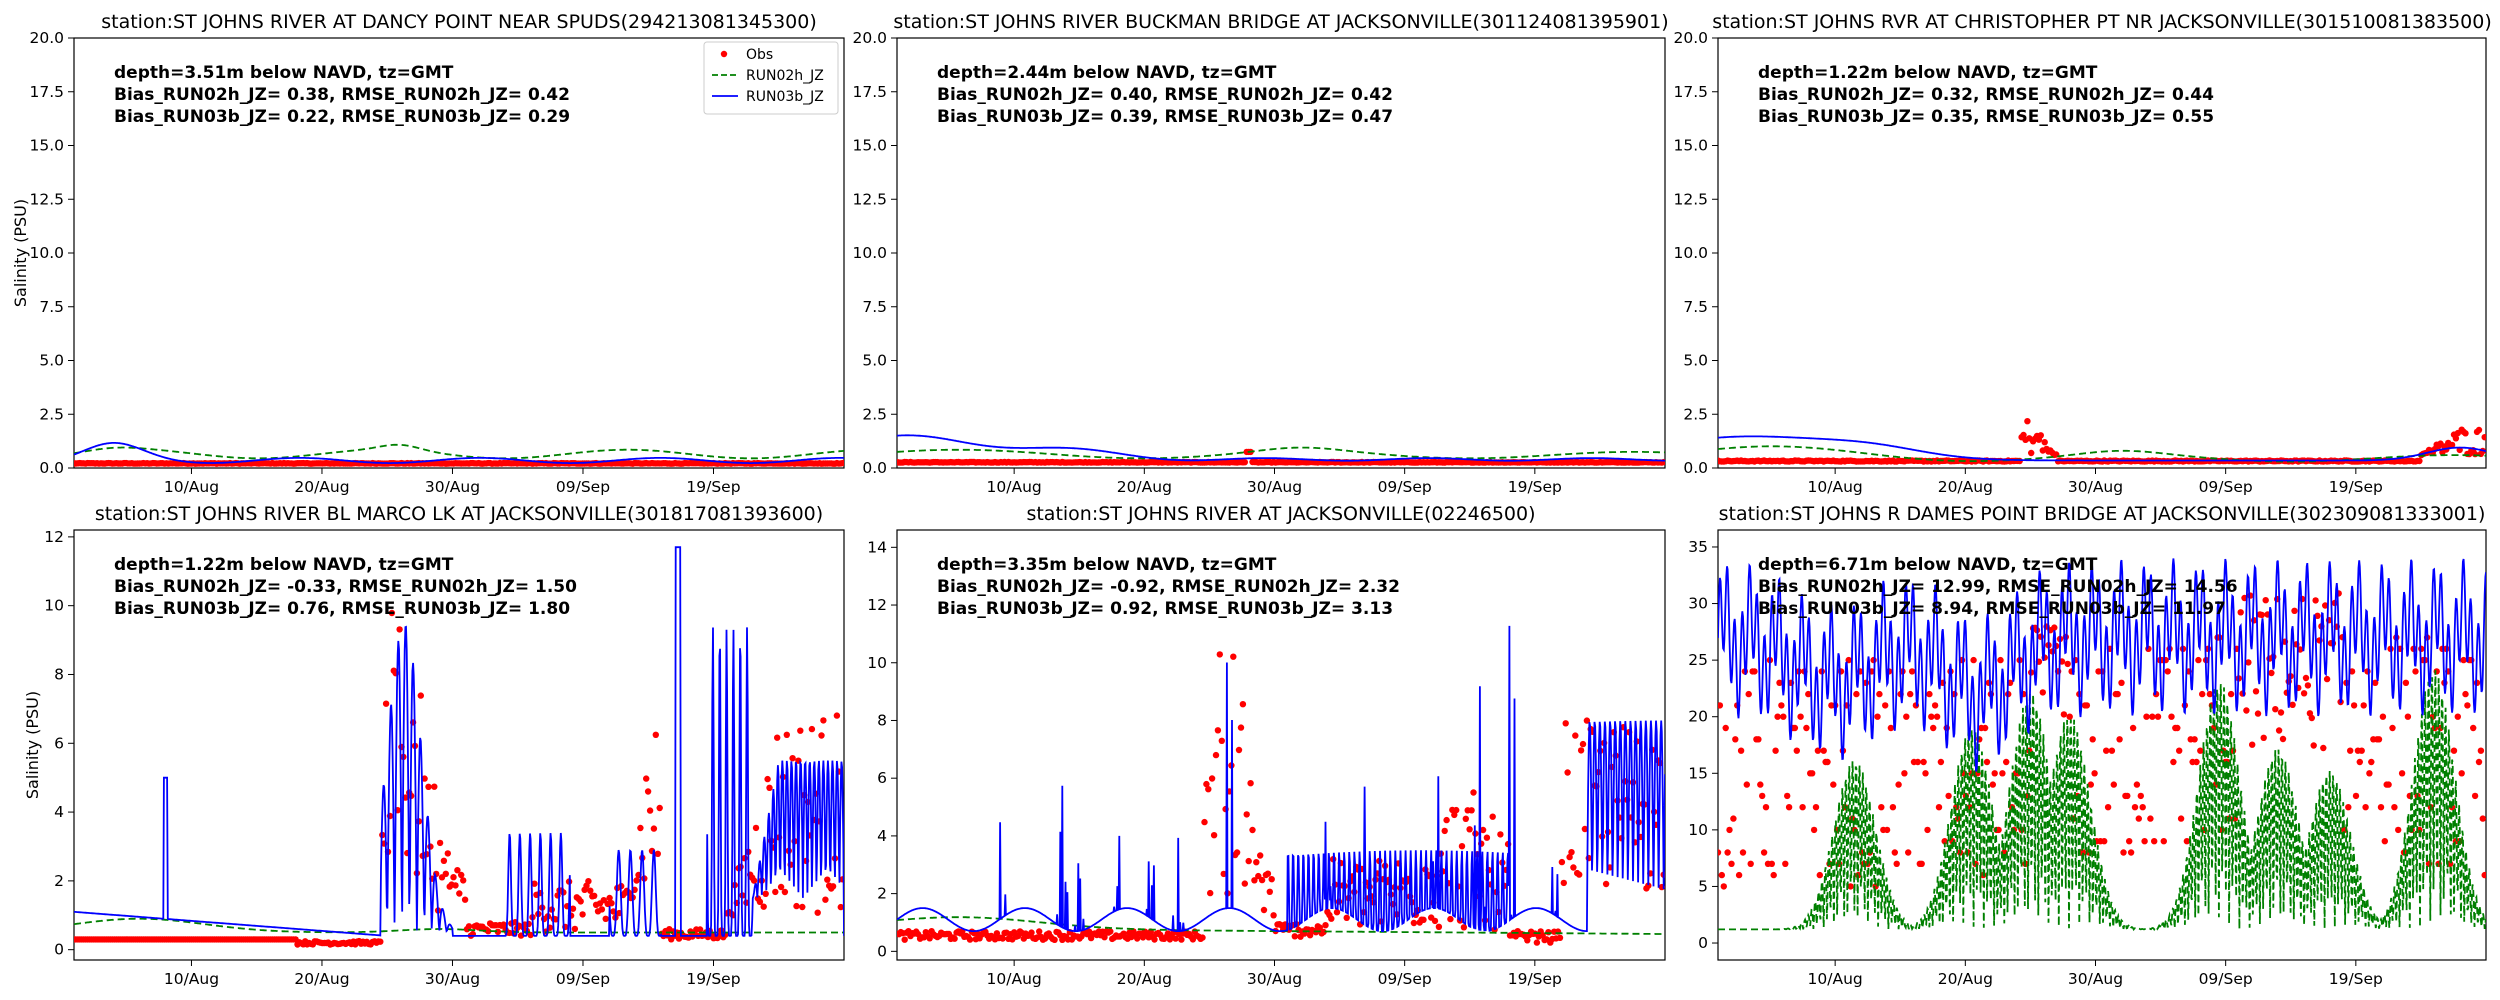  Describe the element at coordinates (1690, 146) in the screenshot. I see `y-tick-label: 15.0` at that location.